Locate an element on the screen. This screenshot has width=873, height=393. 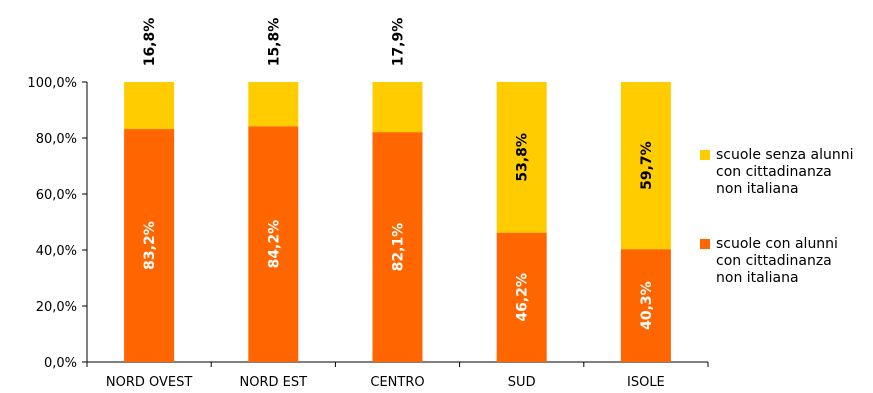
x-tick-label: SUD is located at coordinates (522, 382).